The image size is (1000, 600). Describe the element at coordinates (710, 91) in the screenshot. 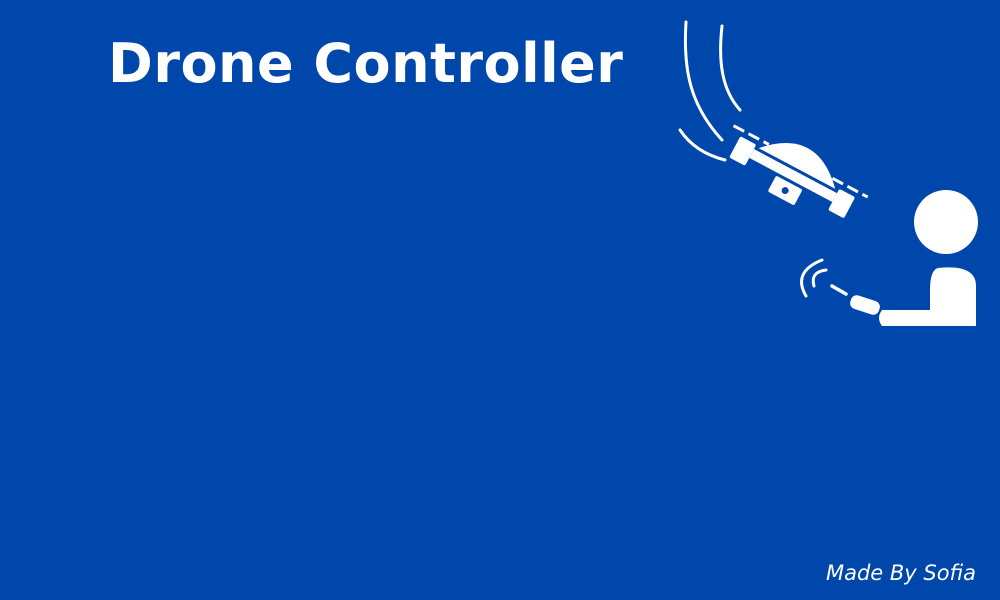

I see `motion-lines-icon` at that location.